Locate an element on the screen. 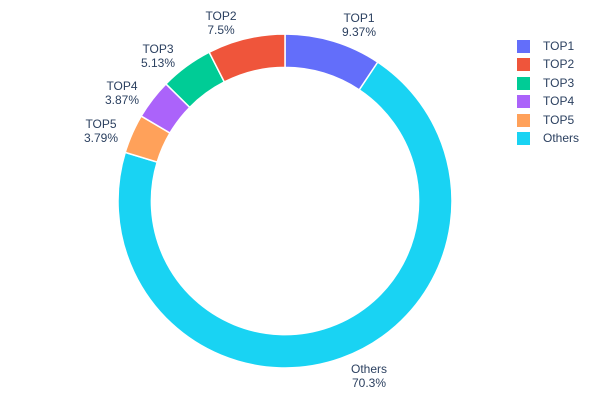 This screenshot has height=400, width=600. legend-label: Others is located at coordinates (561, 137).